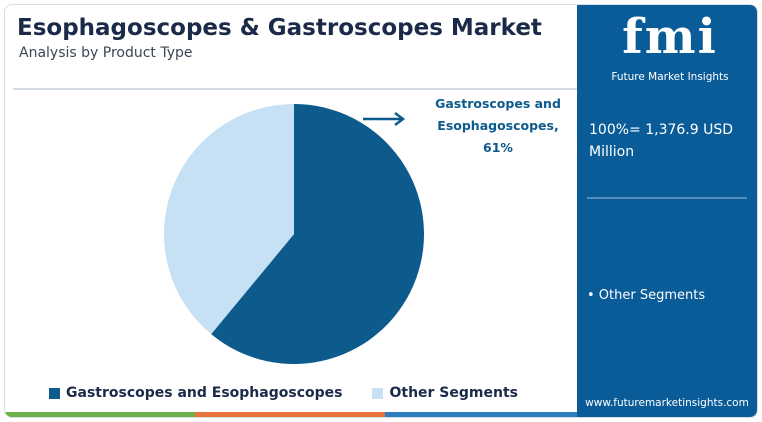  I want to click on website: www.futuremarketinsights.com, so click(667, 403).